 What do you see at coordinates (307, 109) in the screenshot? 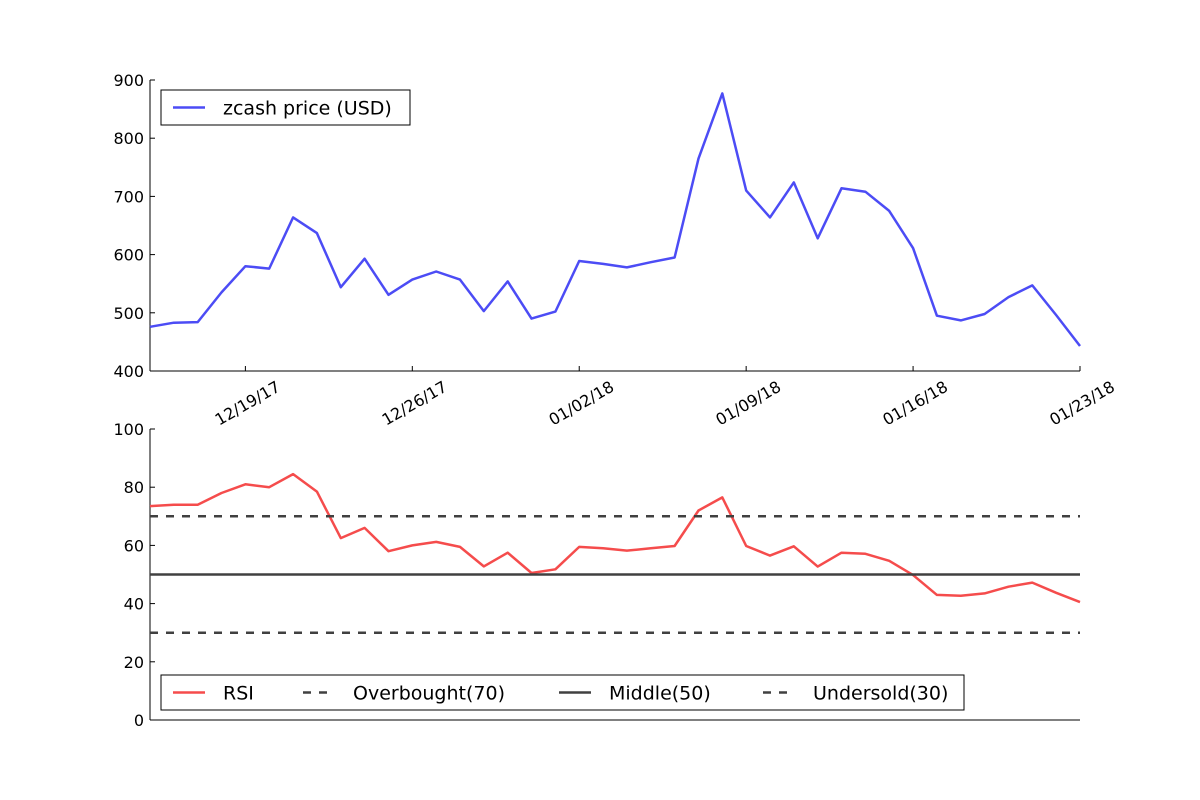
I see `price-legend-label: zcash price (USD)` at bounding box center [307, 109].